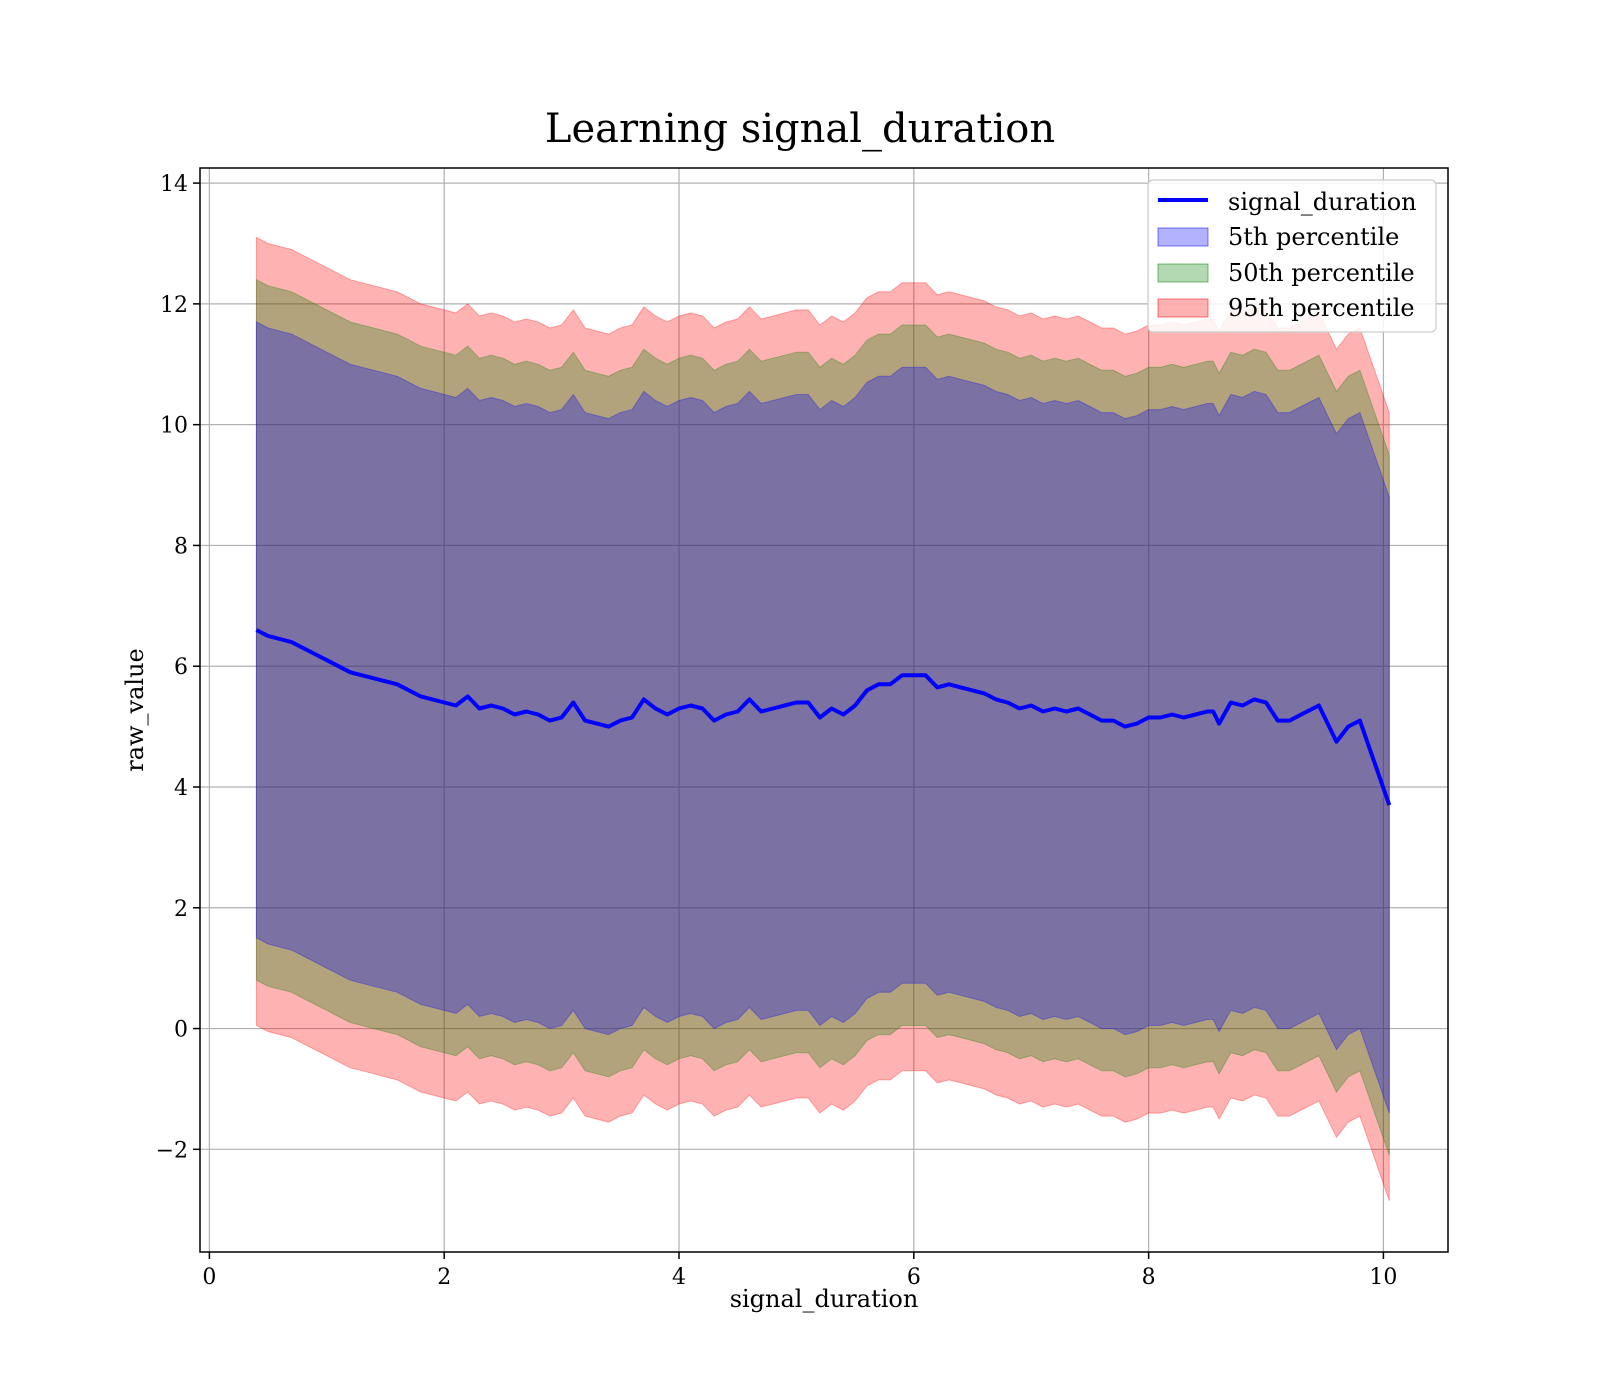 The width and height of the screenshot is (1600, 1400). Describe the element at coordinates (135, 710) in the screenshot. I see `y-axis-label: raw_value` at that location.